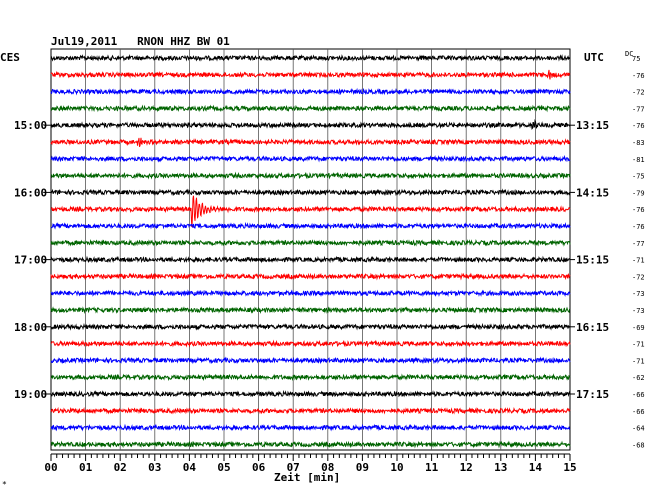  I want to click on x-tick-label: 06, so click(259, 467).